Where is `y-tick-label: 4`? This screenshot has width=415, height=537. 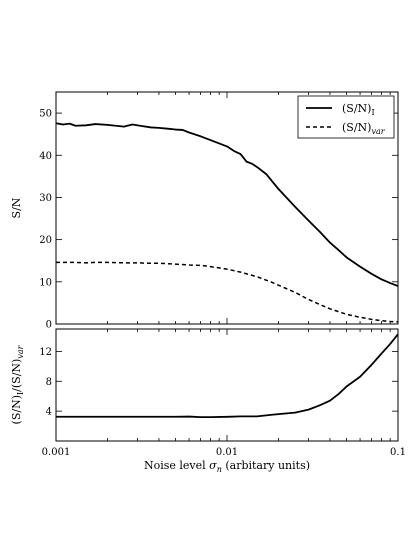 y-tick-label: 4 is located at coordinates (49, 412).